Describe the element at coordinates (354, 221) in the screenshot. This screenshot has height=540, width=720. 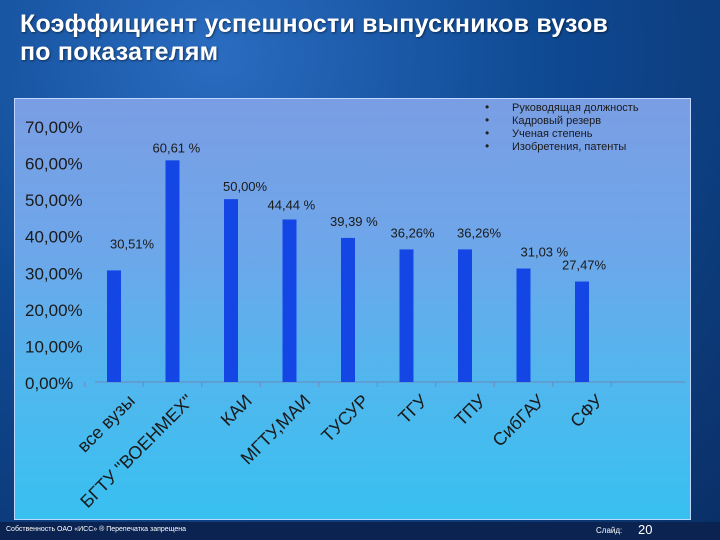
I see `data-label: 39,39 %` at that location.